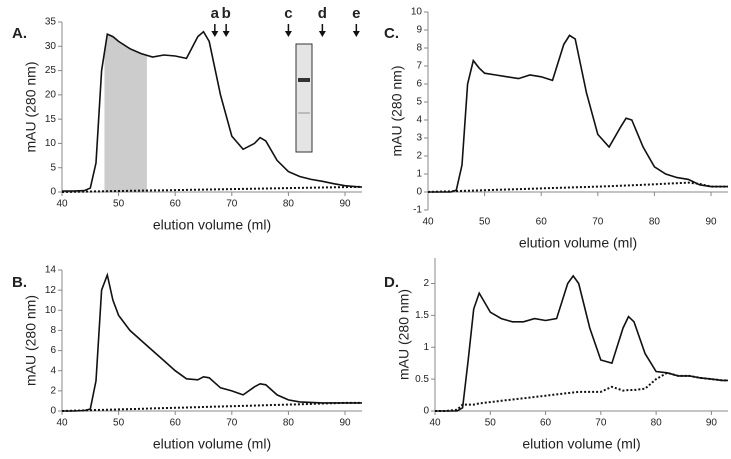 The width and height of the screenshot is (731, 459). What do you see at coordinates (215, 13) in the screenshot?
I see `arrow-label: a` at bounding box center [215, 13].